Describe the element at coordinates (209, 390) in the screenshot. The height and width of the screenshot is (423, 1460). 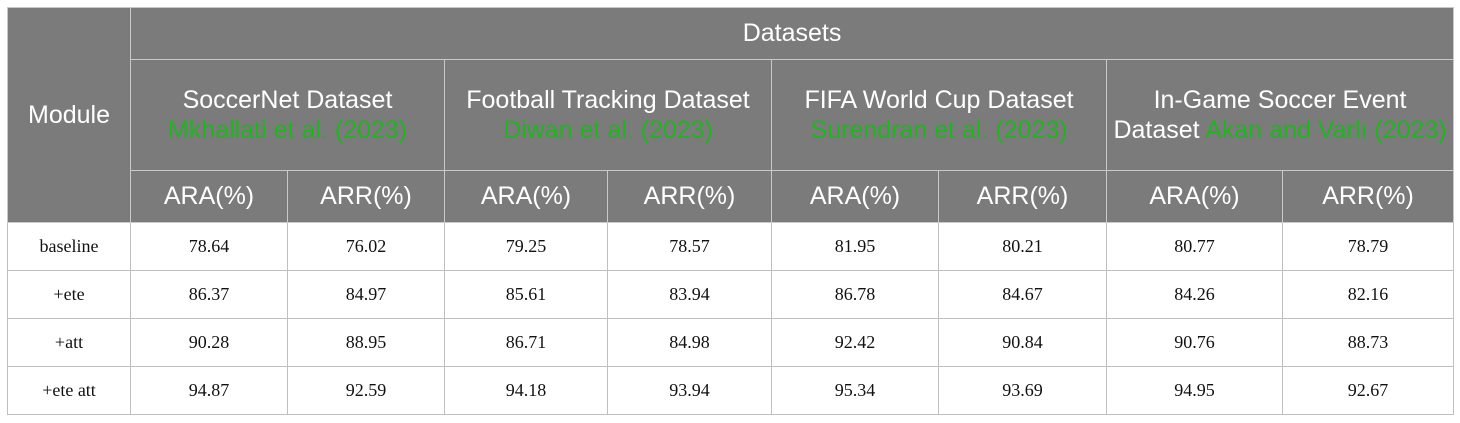
I see `value-cell: 94.87` at that location.